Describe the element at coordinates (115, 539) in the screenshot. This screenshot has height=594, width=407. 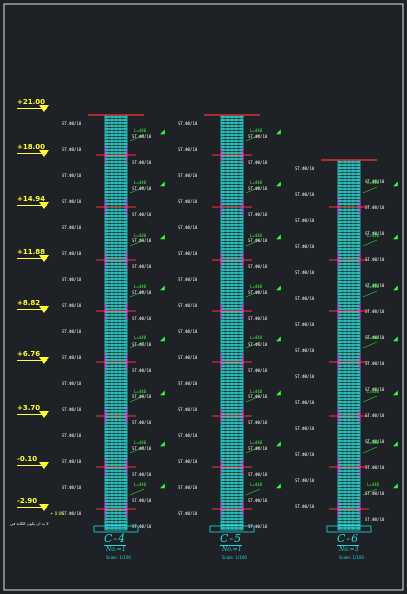
I see `column-title: C-4` at that location.